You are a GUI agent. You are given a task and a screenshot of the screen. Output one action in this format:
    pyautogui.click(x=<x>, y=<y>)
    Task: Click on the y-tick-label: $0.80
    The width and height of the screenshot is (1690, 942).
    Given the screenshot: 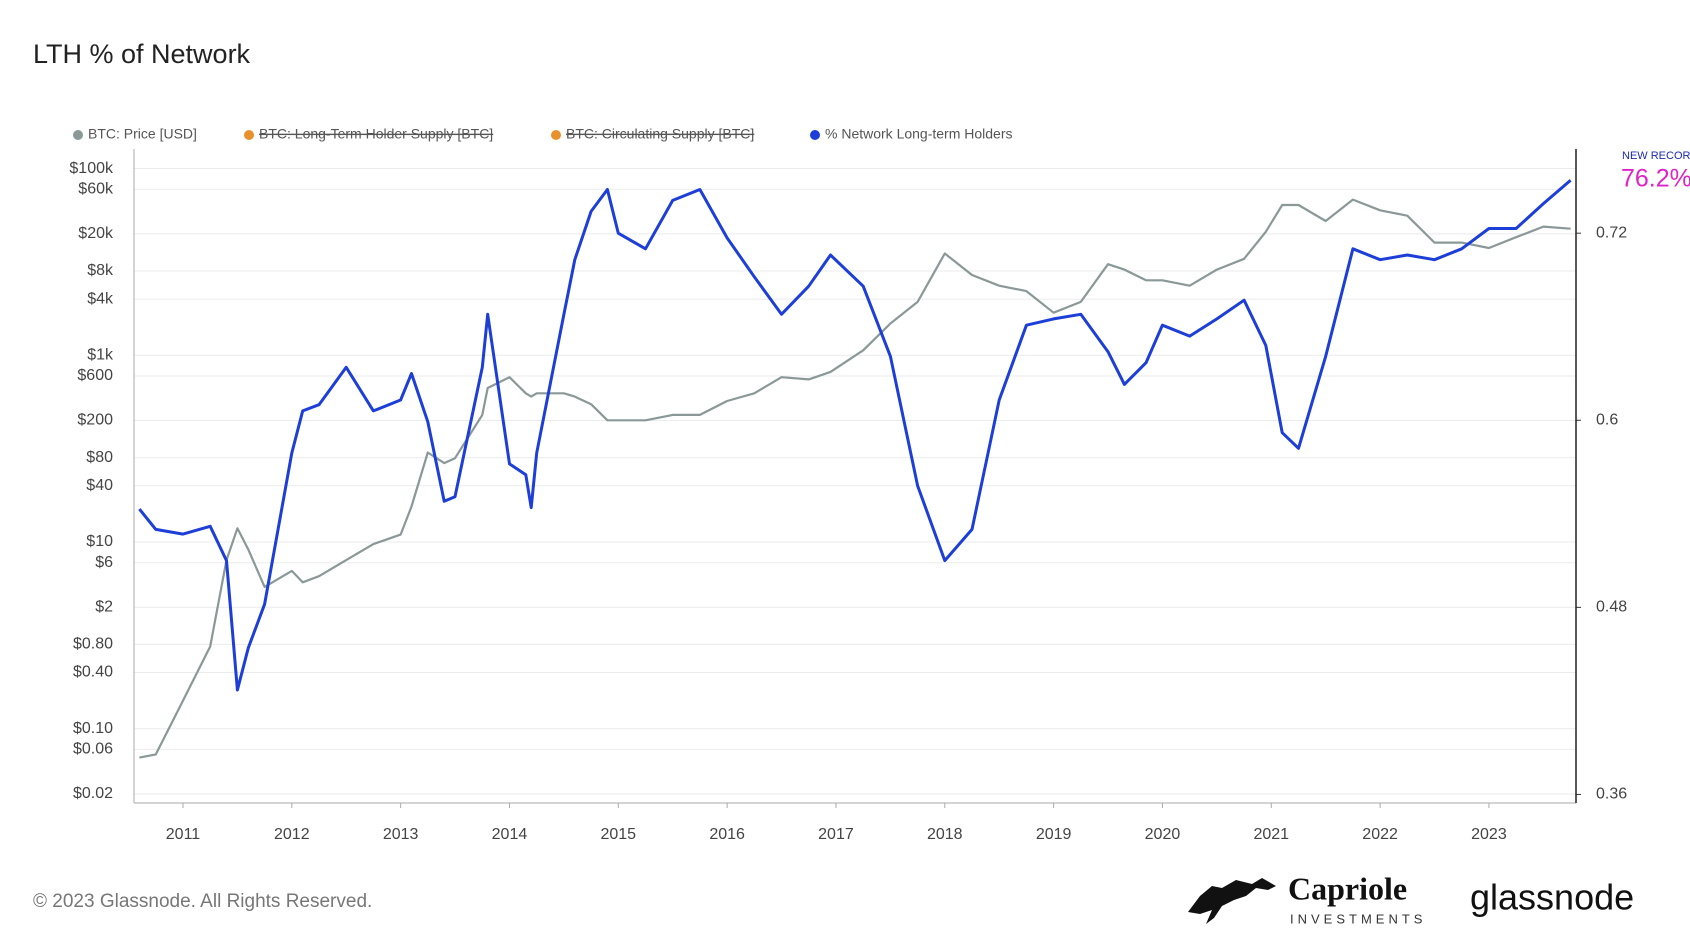 What is the action you would take?
    pyautogui.click(x=93, y=644)
    